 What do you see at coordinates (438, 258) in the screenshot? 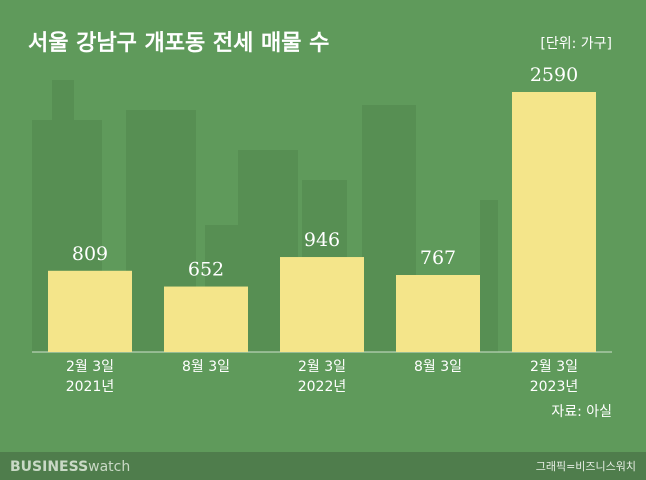
I see `value-label: 767` at bounding box center [438, 258].